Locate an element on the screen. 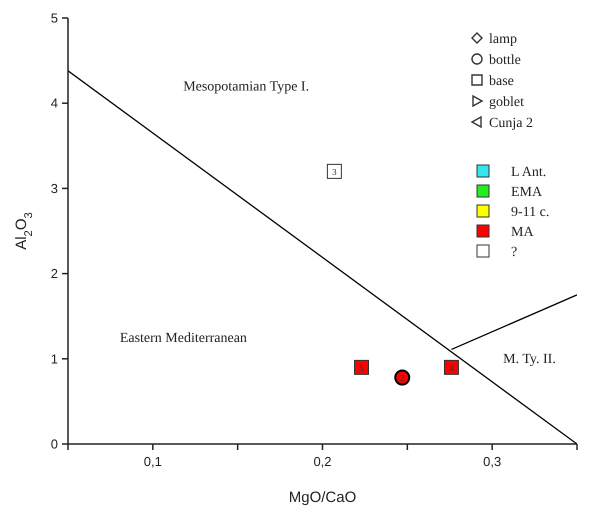 This screenshot has width=589, height=514. x-tick-label: 0,3 is located at coordinates (492, 461).